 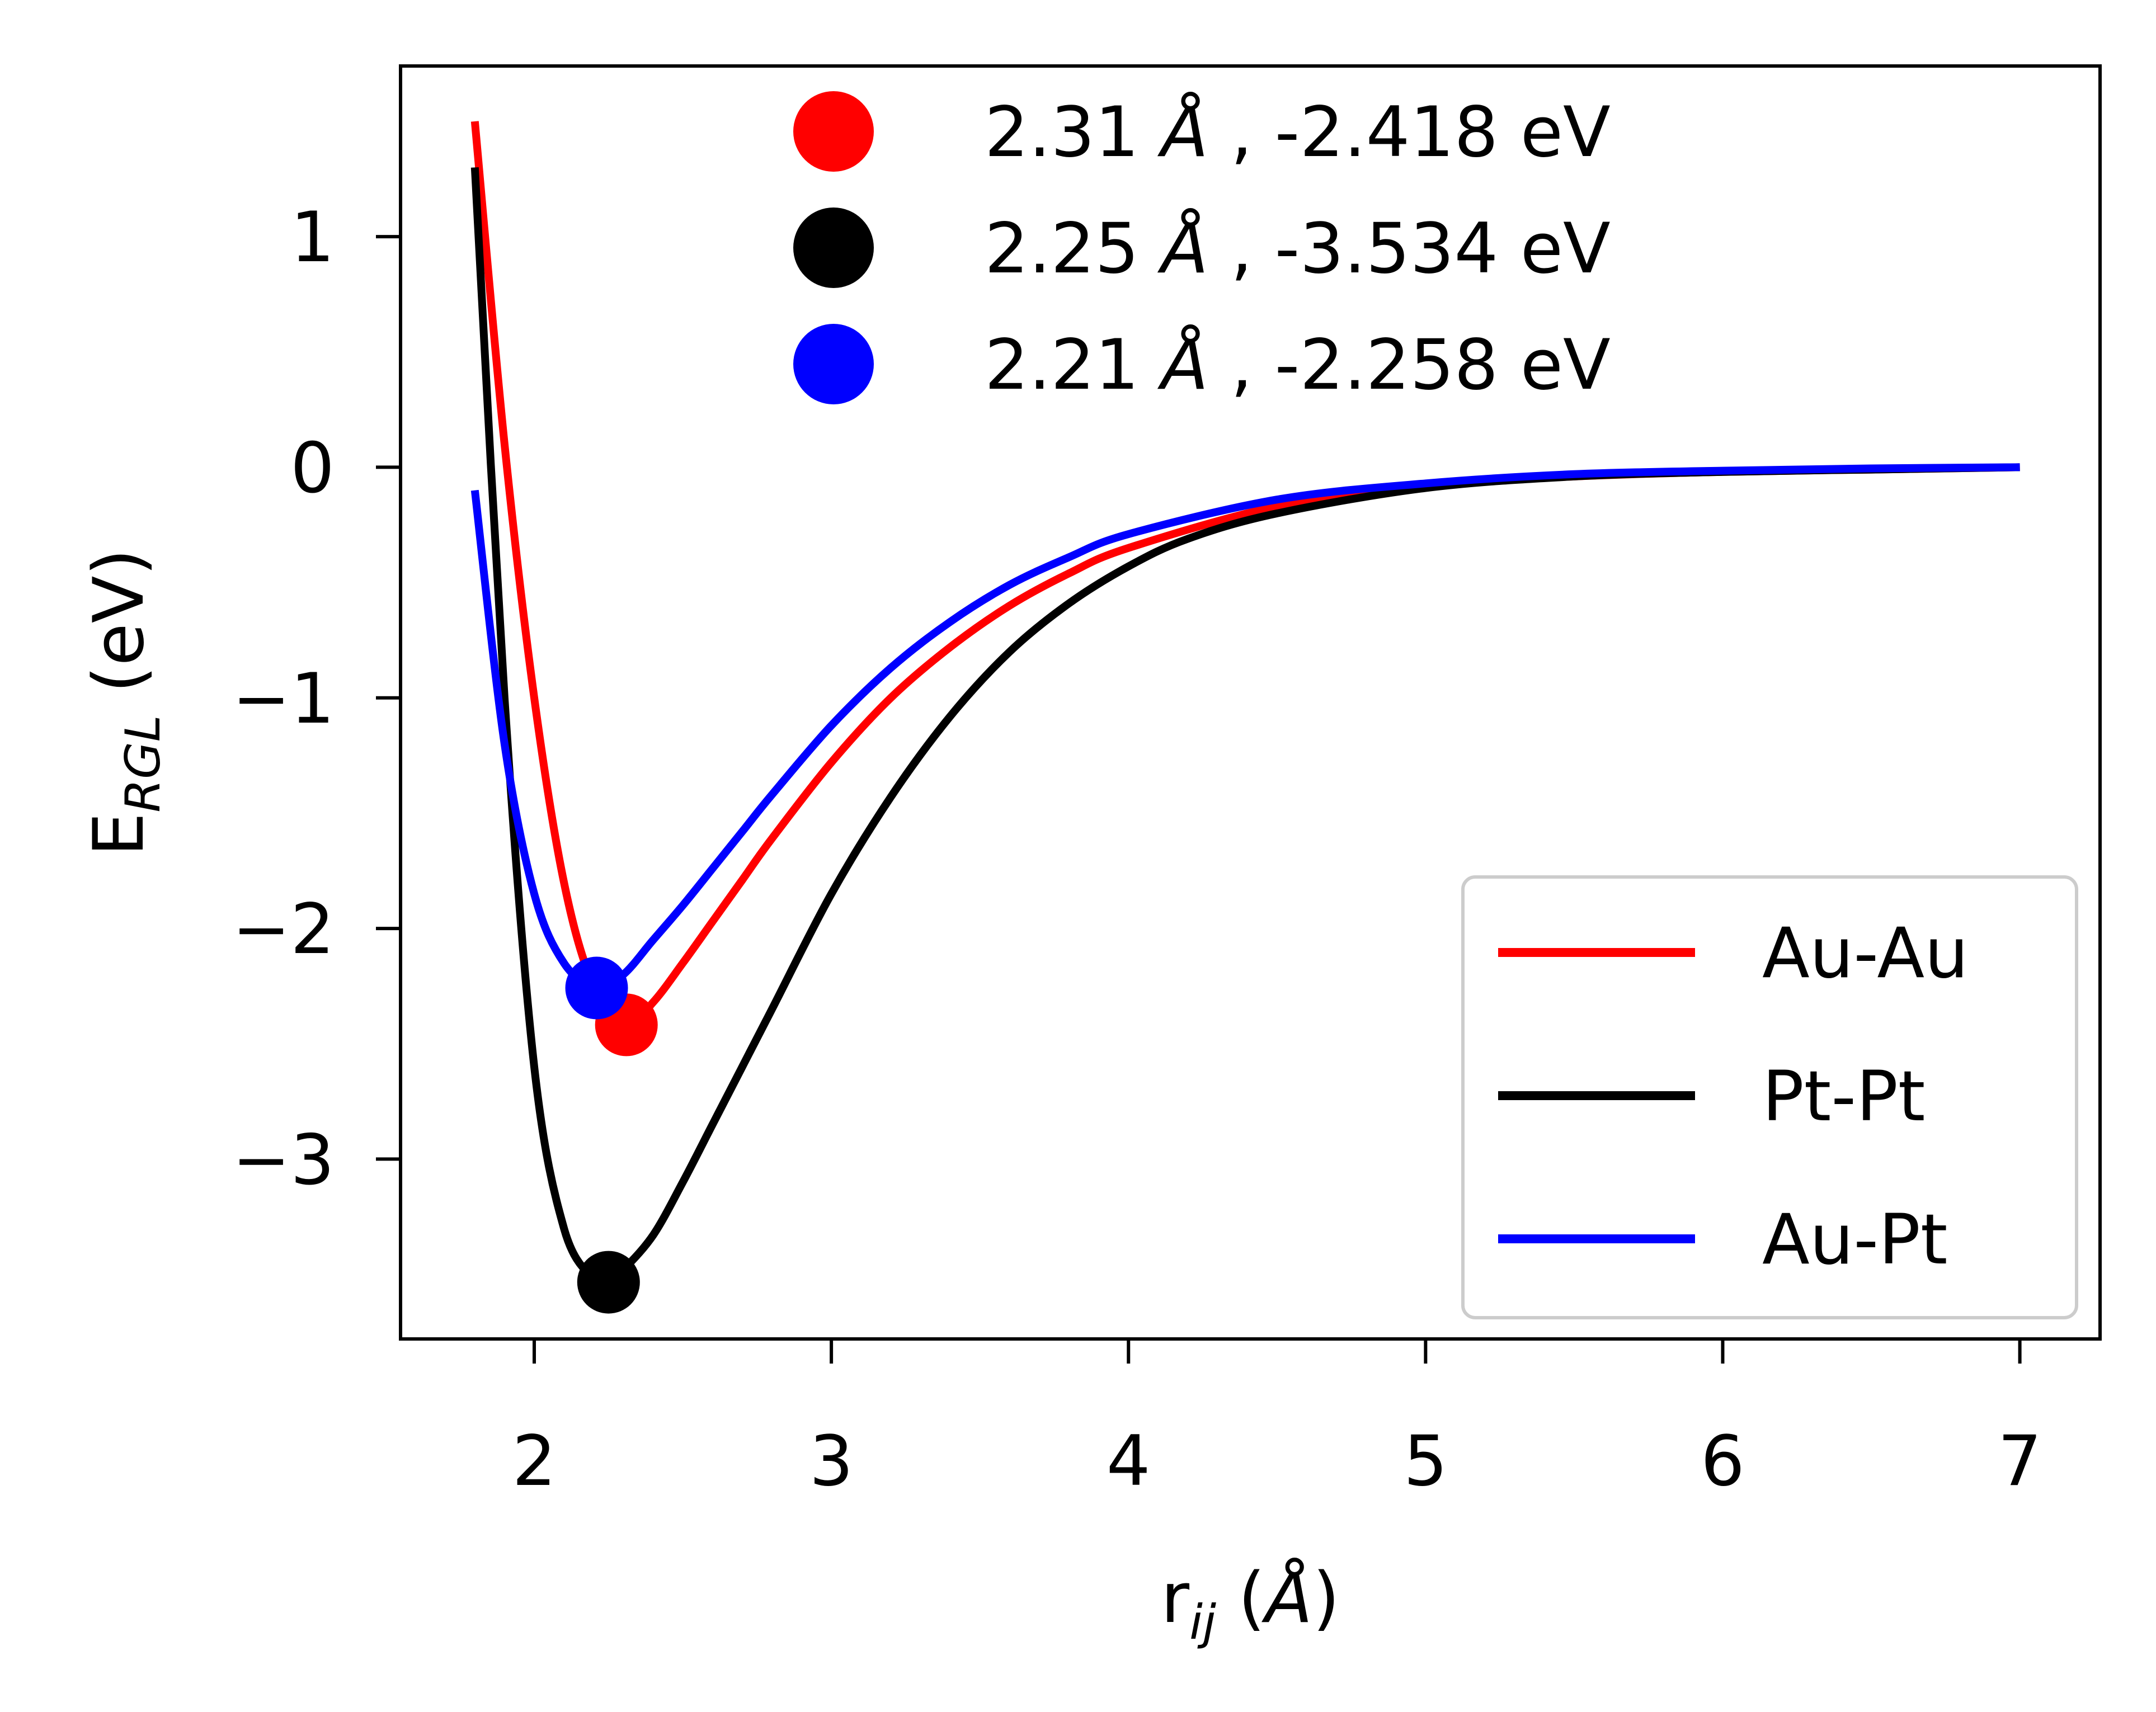 I want to click on x-axis-ticks: 2 3 4 5 6 7, so click(x=1277, y=1420).